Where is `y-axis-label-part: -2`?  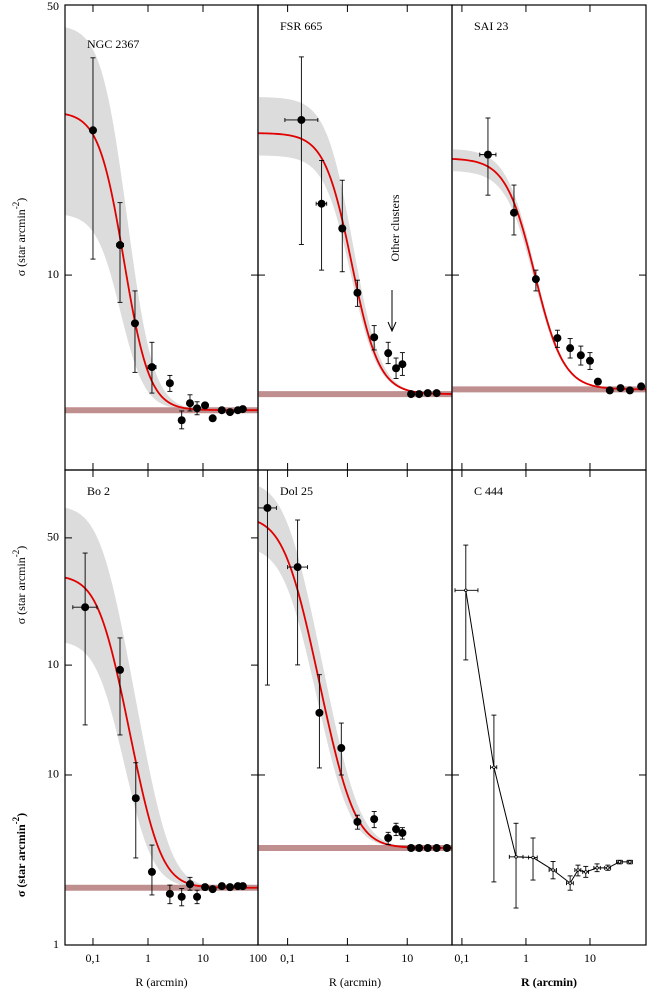 y-axis-label-part: -2 is located at coordinates (16, 820).